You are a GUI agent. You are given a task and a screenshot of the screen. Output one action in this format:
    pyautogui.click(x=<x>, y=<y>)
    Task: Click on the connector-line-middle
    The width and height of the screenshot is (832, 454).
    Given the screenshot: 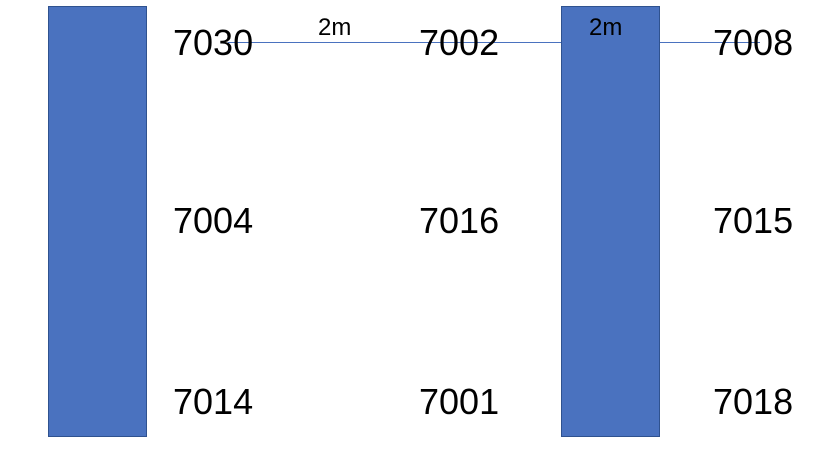 What is the action you would take?
    pyautogui.click(x=512, y=42)
    